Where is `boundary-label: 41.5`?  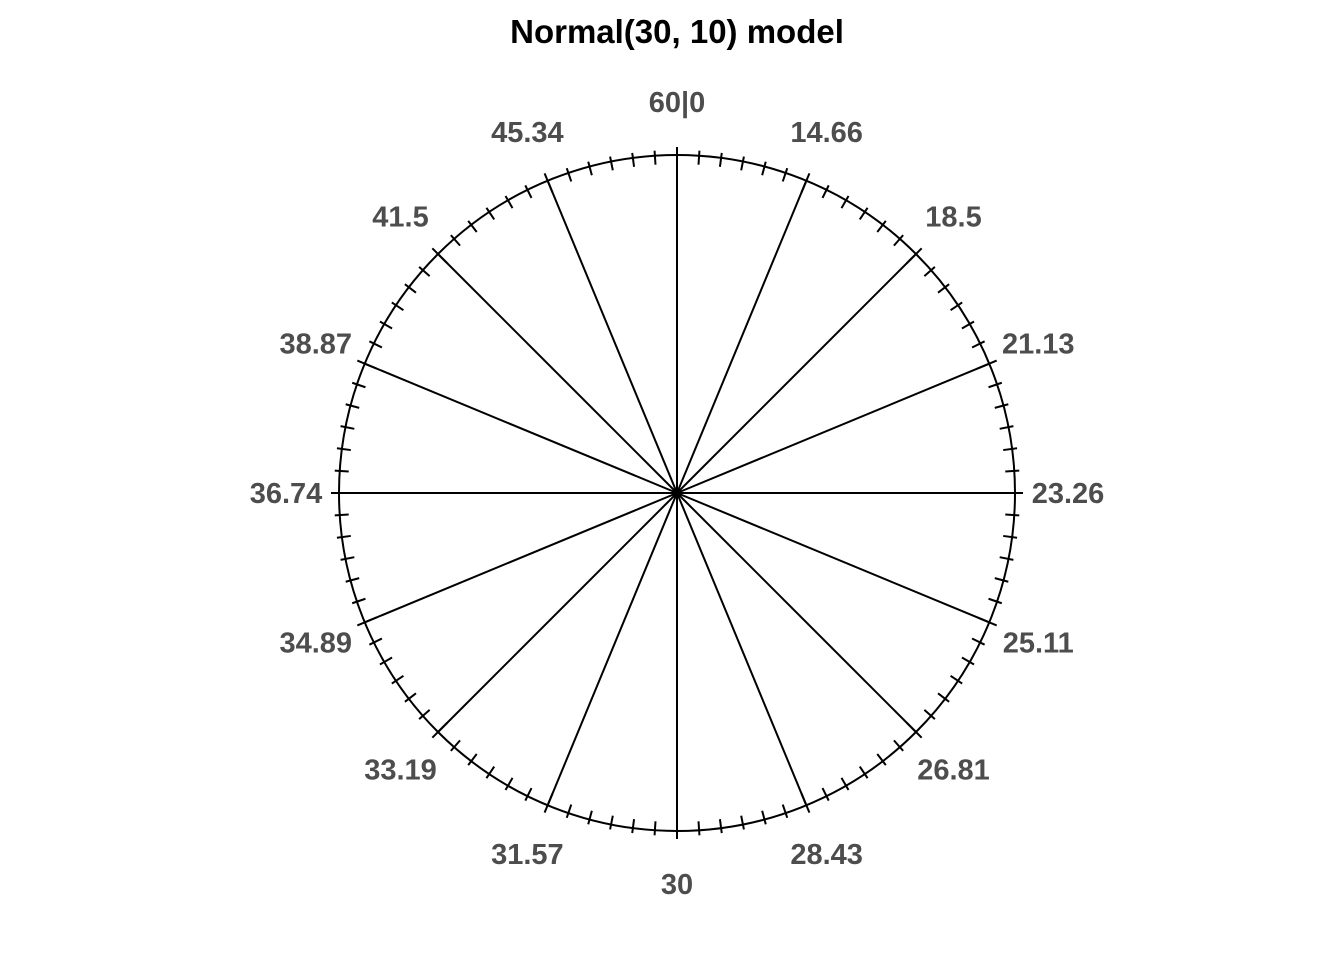 boundary-label: 41.5 is located at coordinates (400, 218).